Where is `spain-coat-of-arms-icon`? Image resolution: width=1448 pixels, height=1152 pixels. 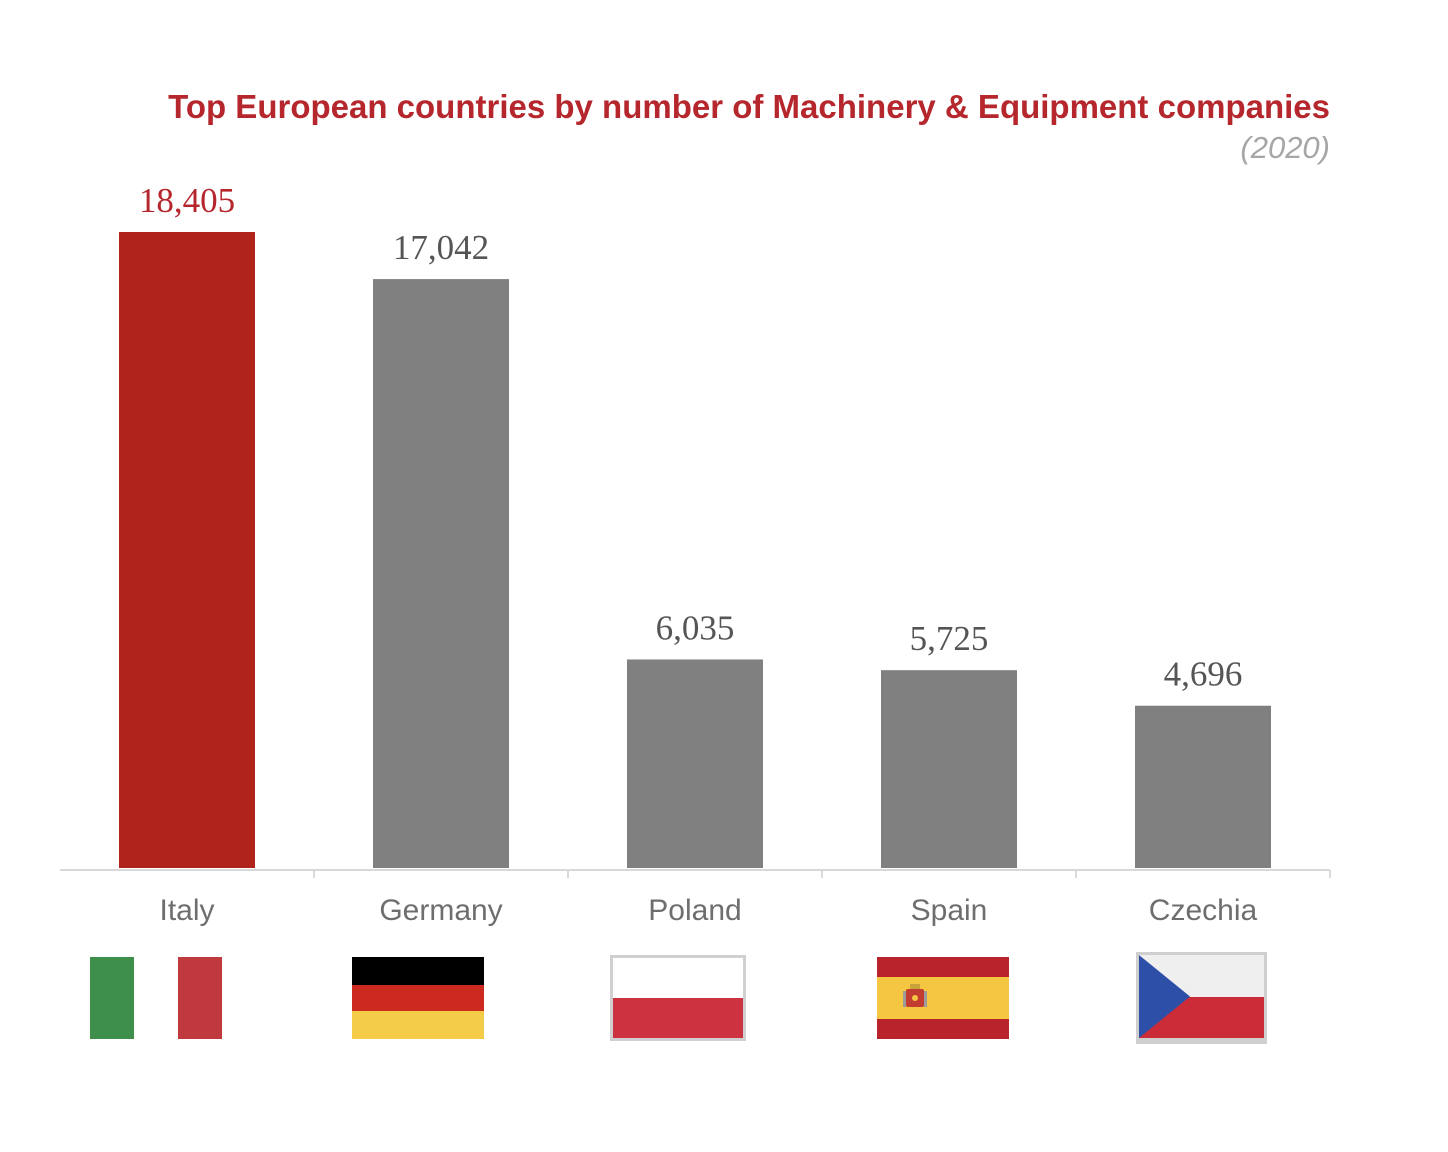
spain-coat-of-arms-icon is located at coordinates (915, 995).